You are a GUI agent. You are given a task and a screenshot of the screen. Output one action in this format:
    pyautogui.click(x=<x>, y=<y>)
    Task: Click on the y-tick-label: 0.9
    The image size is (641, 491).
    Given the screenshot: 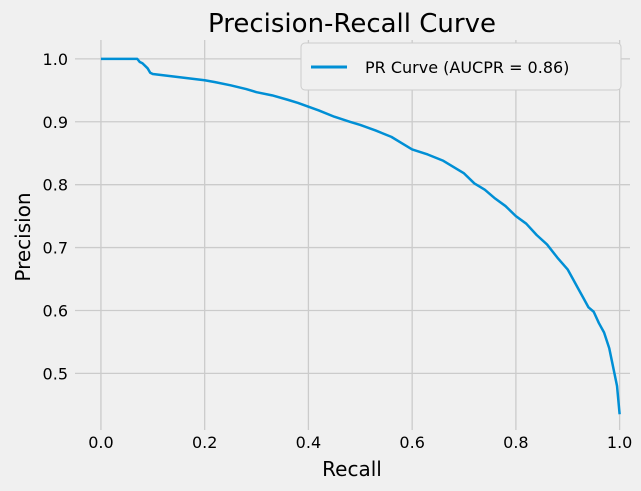 What is the action you would take?
    pyautogui.click(x=55, y=122)
    